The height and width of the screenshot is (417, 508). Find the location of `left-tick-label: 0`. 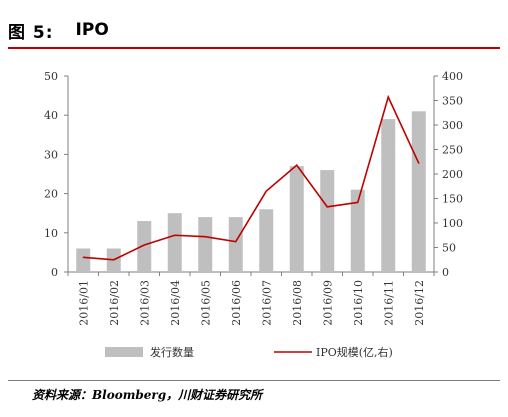

left-tick-label: 0 is located at coordinates (54, 272).